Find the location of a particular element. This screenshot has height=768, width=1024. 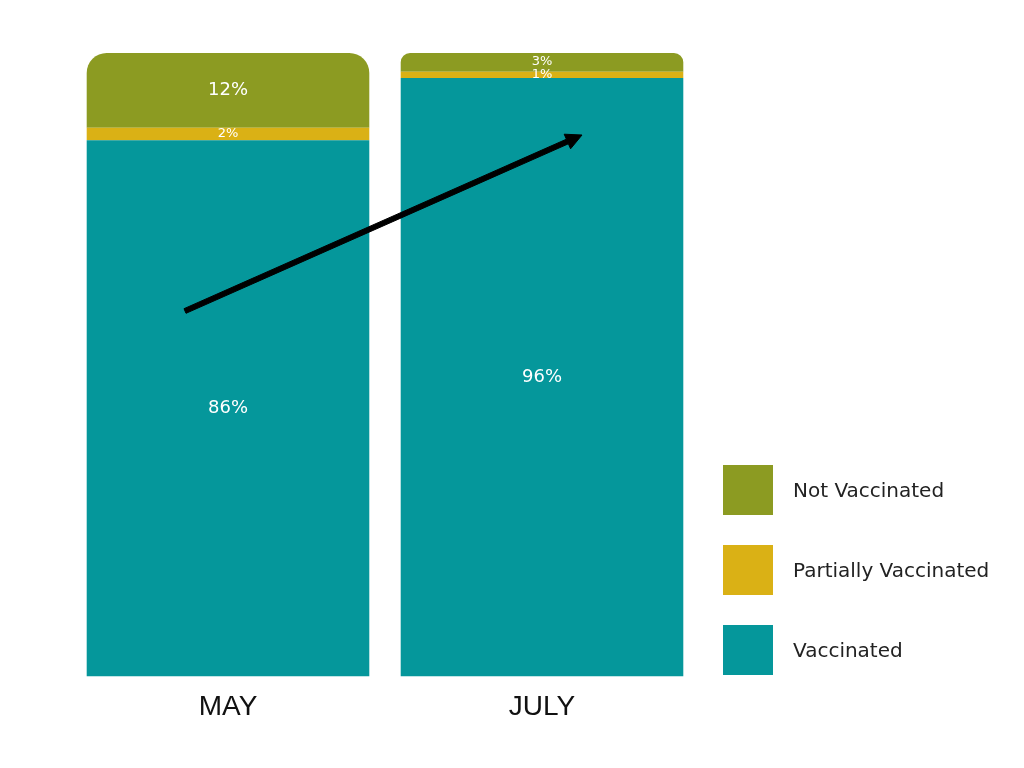

data-label: 96% is located at coordinates (542, 375).